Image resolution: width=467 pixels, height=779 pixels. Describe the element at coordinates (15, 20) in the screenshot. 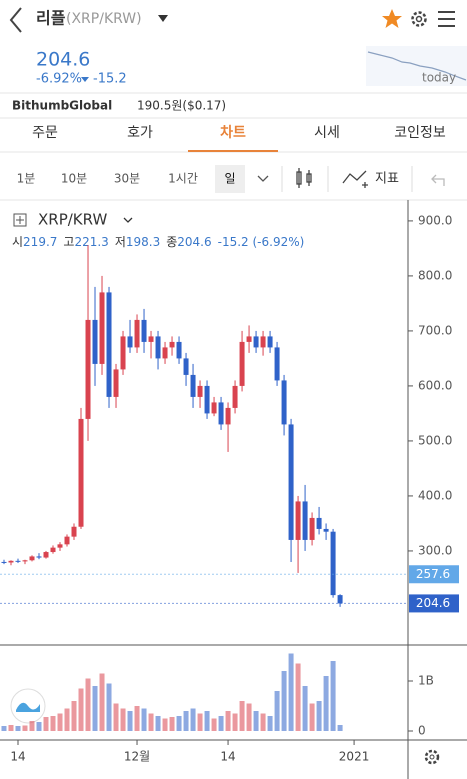

I see `back-button` at that location.